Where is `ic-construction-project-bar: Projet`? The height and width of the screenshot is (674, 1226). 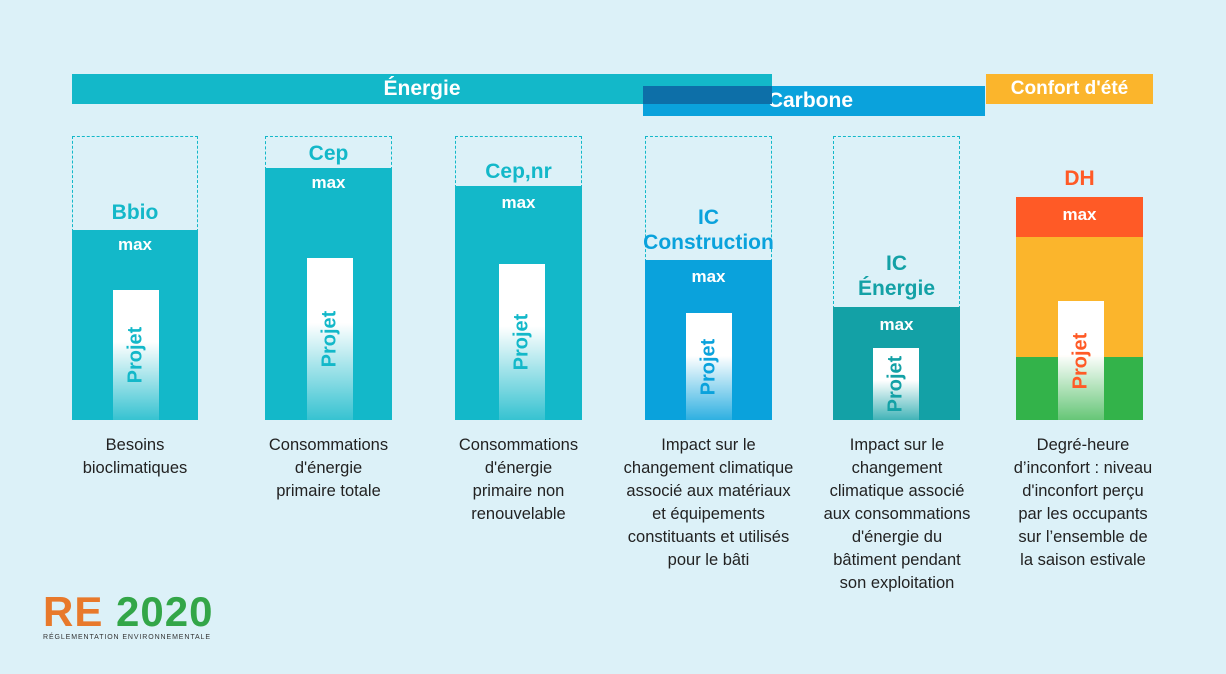 ic-construction-project-bar: Projet is located at coordinates (709, 366).